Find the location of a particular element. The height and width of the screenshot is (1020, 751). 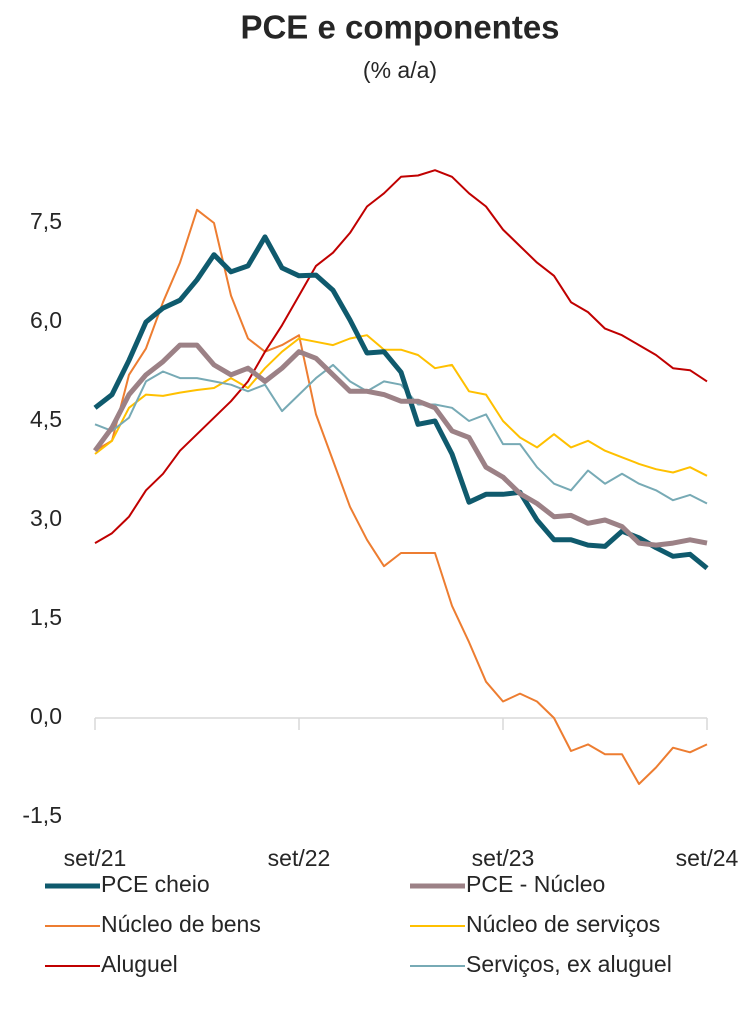

y-tick-label: 4,5 is located at coordinates (46, 419).